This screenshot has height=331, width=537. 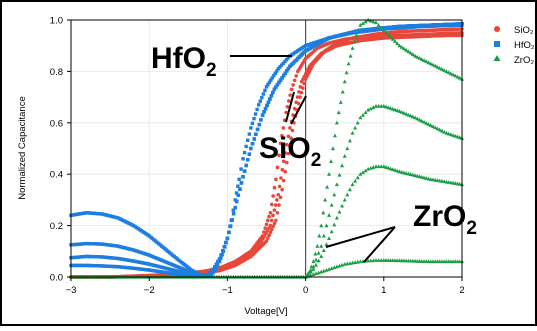 I want to click on legend: SiO₂ HfO₂ ZrO₂, so click(x=514, y=45).